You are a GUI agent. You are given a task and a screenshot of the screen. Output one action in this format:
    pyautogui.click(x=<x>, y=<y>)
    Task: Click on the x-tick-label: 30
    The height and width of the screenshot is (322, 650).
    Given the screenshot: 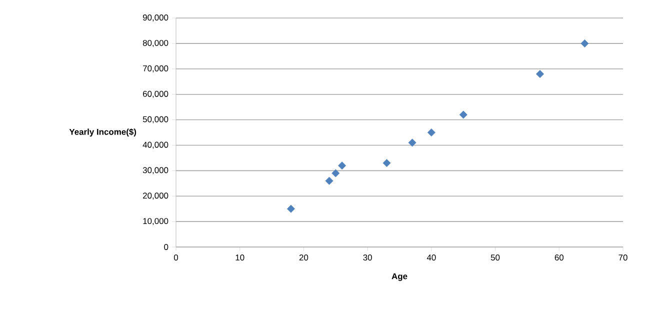 What is the action you would take?
    pyautogui.click(x=367, y=257)
    